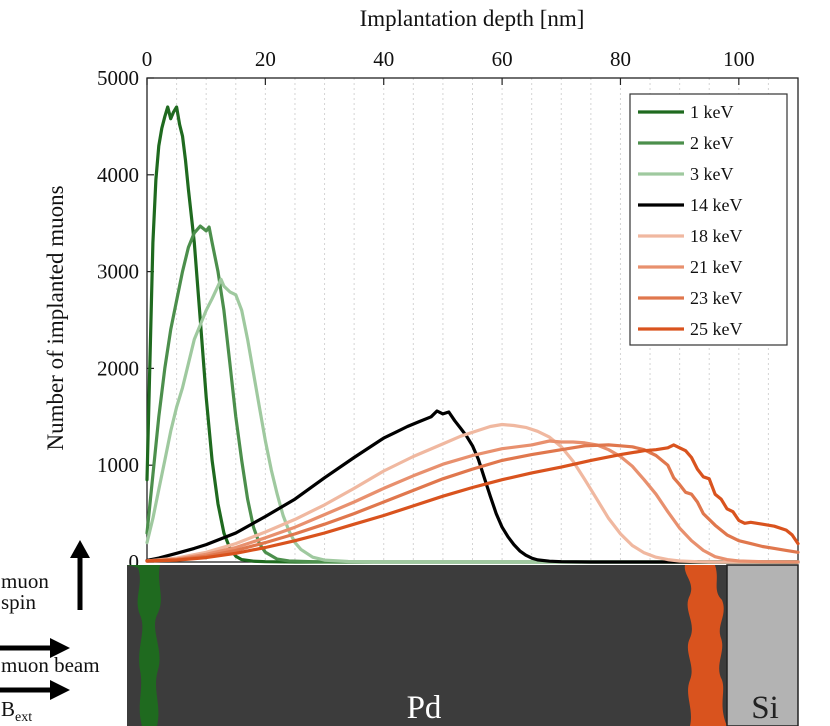 This screenshot has width=830, height=726. I want to click on y-tick-label: 1000, so click(118, 465).